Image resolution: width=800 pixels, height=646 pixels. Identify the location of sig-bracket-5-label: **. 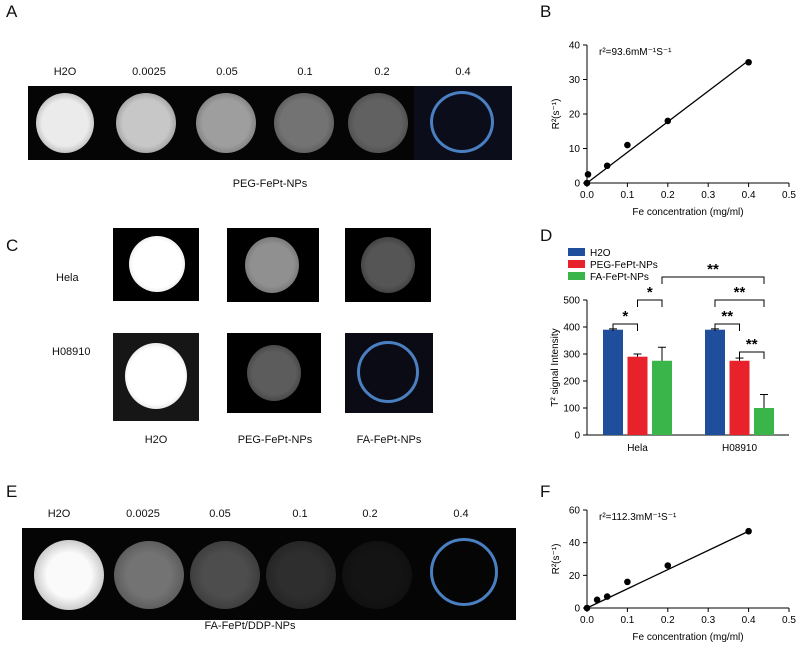
(713, 269).